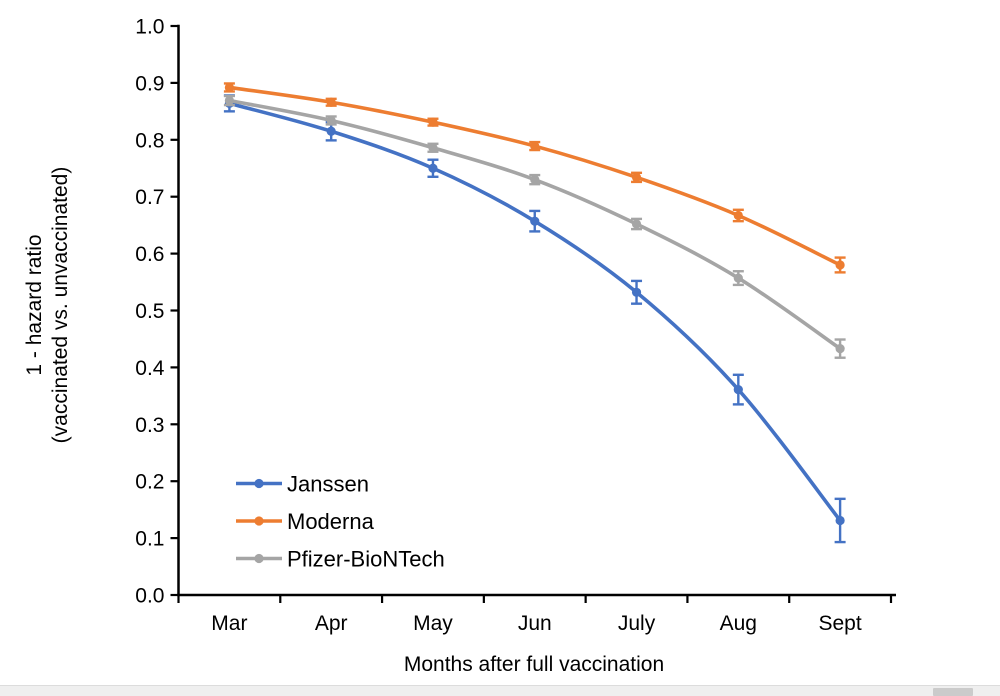 The width and height of the screenshot is (1000, 696). I want to click on x-tick-label: Mar, so click(229, 623).